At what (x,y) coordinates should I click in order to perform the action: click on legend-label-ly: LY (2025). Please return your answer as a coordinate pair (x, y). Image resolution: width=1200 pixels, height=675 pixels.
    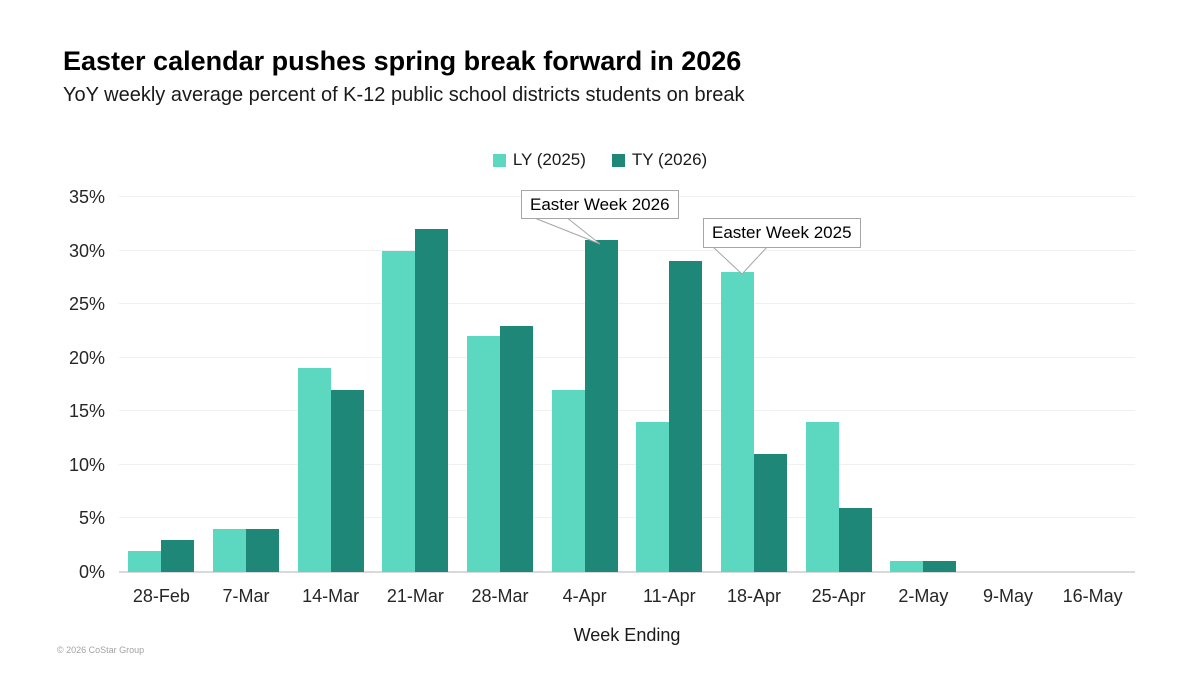
    Looking at the image, I should click on (549, 159).